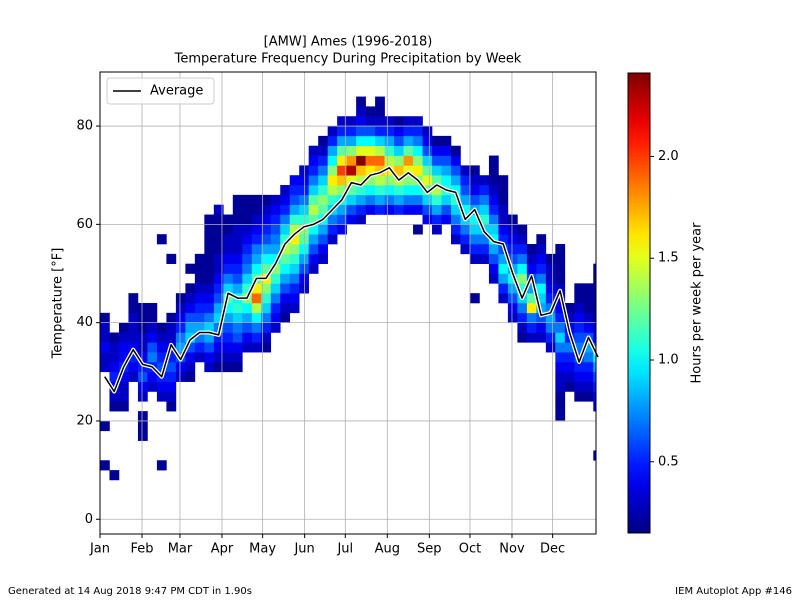 This screenshot has width=800, height=600. What do you see at coordinates (668, 156) in the screenshot?
I see `colorbar-tick-label: 2.0` at bounding box center [668, 156].